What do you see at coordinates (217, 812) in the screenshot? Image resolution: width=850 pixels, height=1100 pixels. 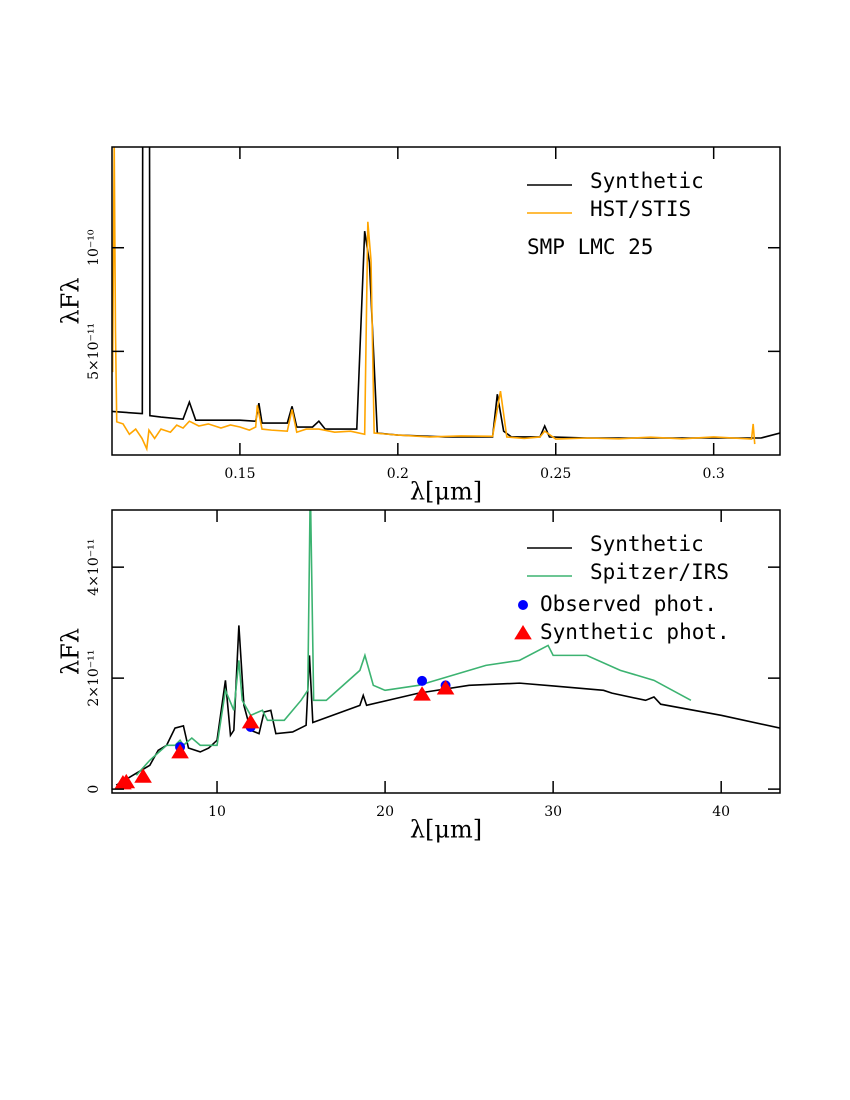 I see `x-tick-label: 10` at bounding box center [217, 812].